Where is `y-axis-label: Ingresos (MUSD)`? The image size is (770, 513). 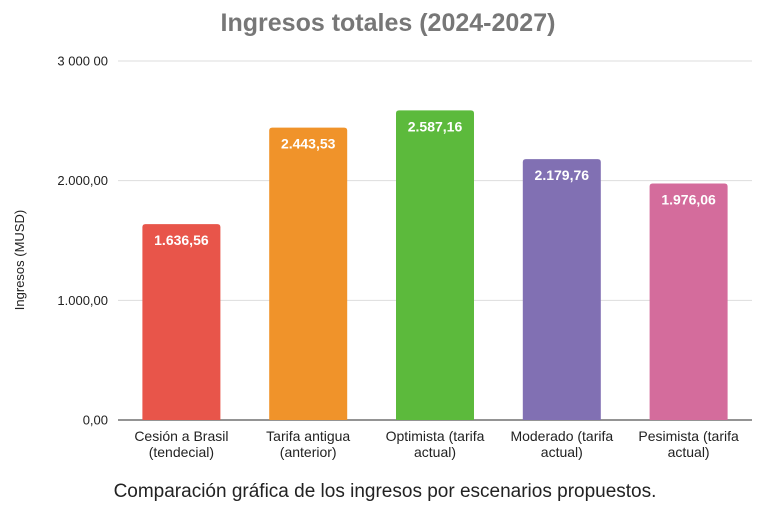 y-axis-label: Ingresos (MUSD) is located at coordinates (19, 260).